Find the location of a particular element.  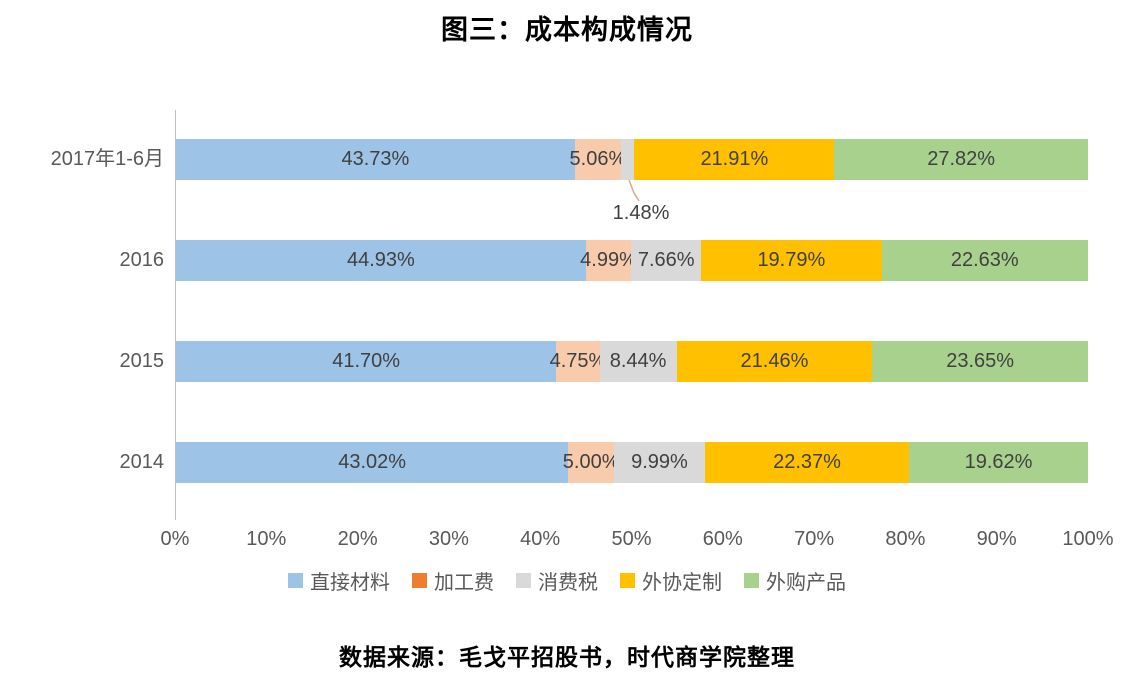

bar-segment: 21.91% is located at coordinates (734, 159).